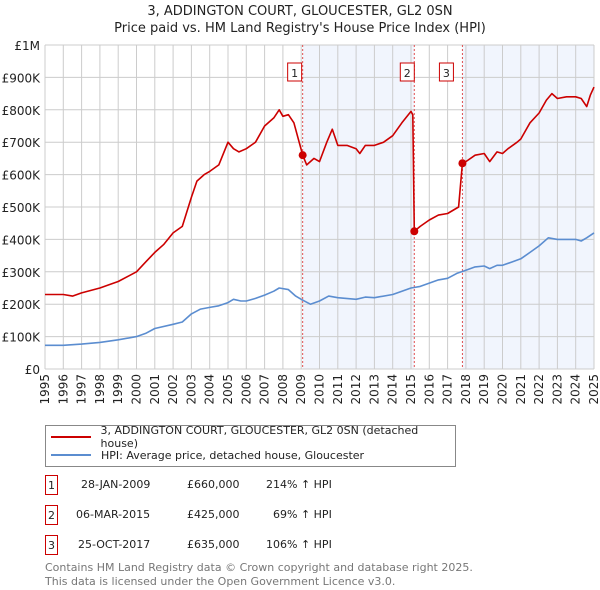  What do you see at coordinates (557, 389) in the screenshot?
I see `x-tick-label: 2023` at bounding box center [557, 389].